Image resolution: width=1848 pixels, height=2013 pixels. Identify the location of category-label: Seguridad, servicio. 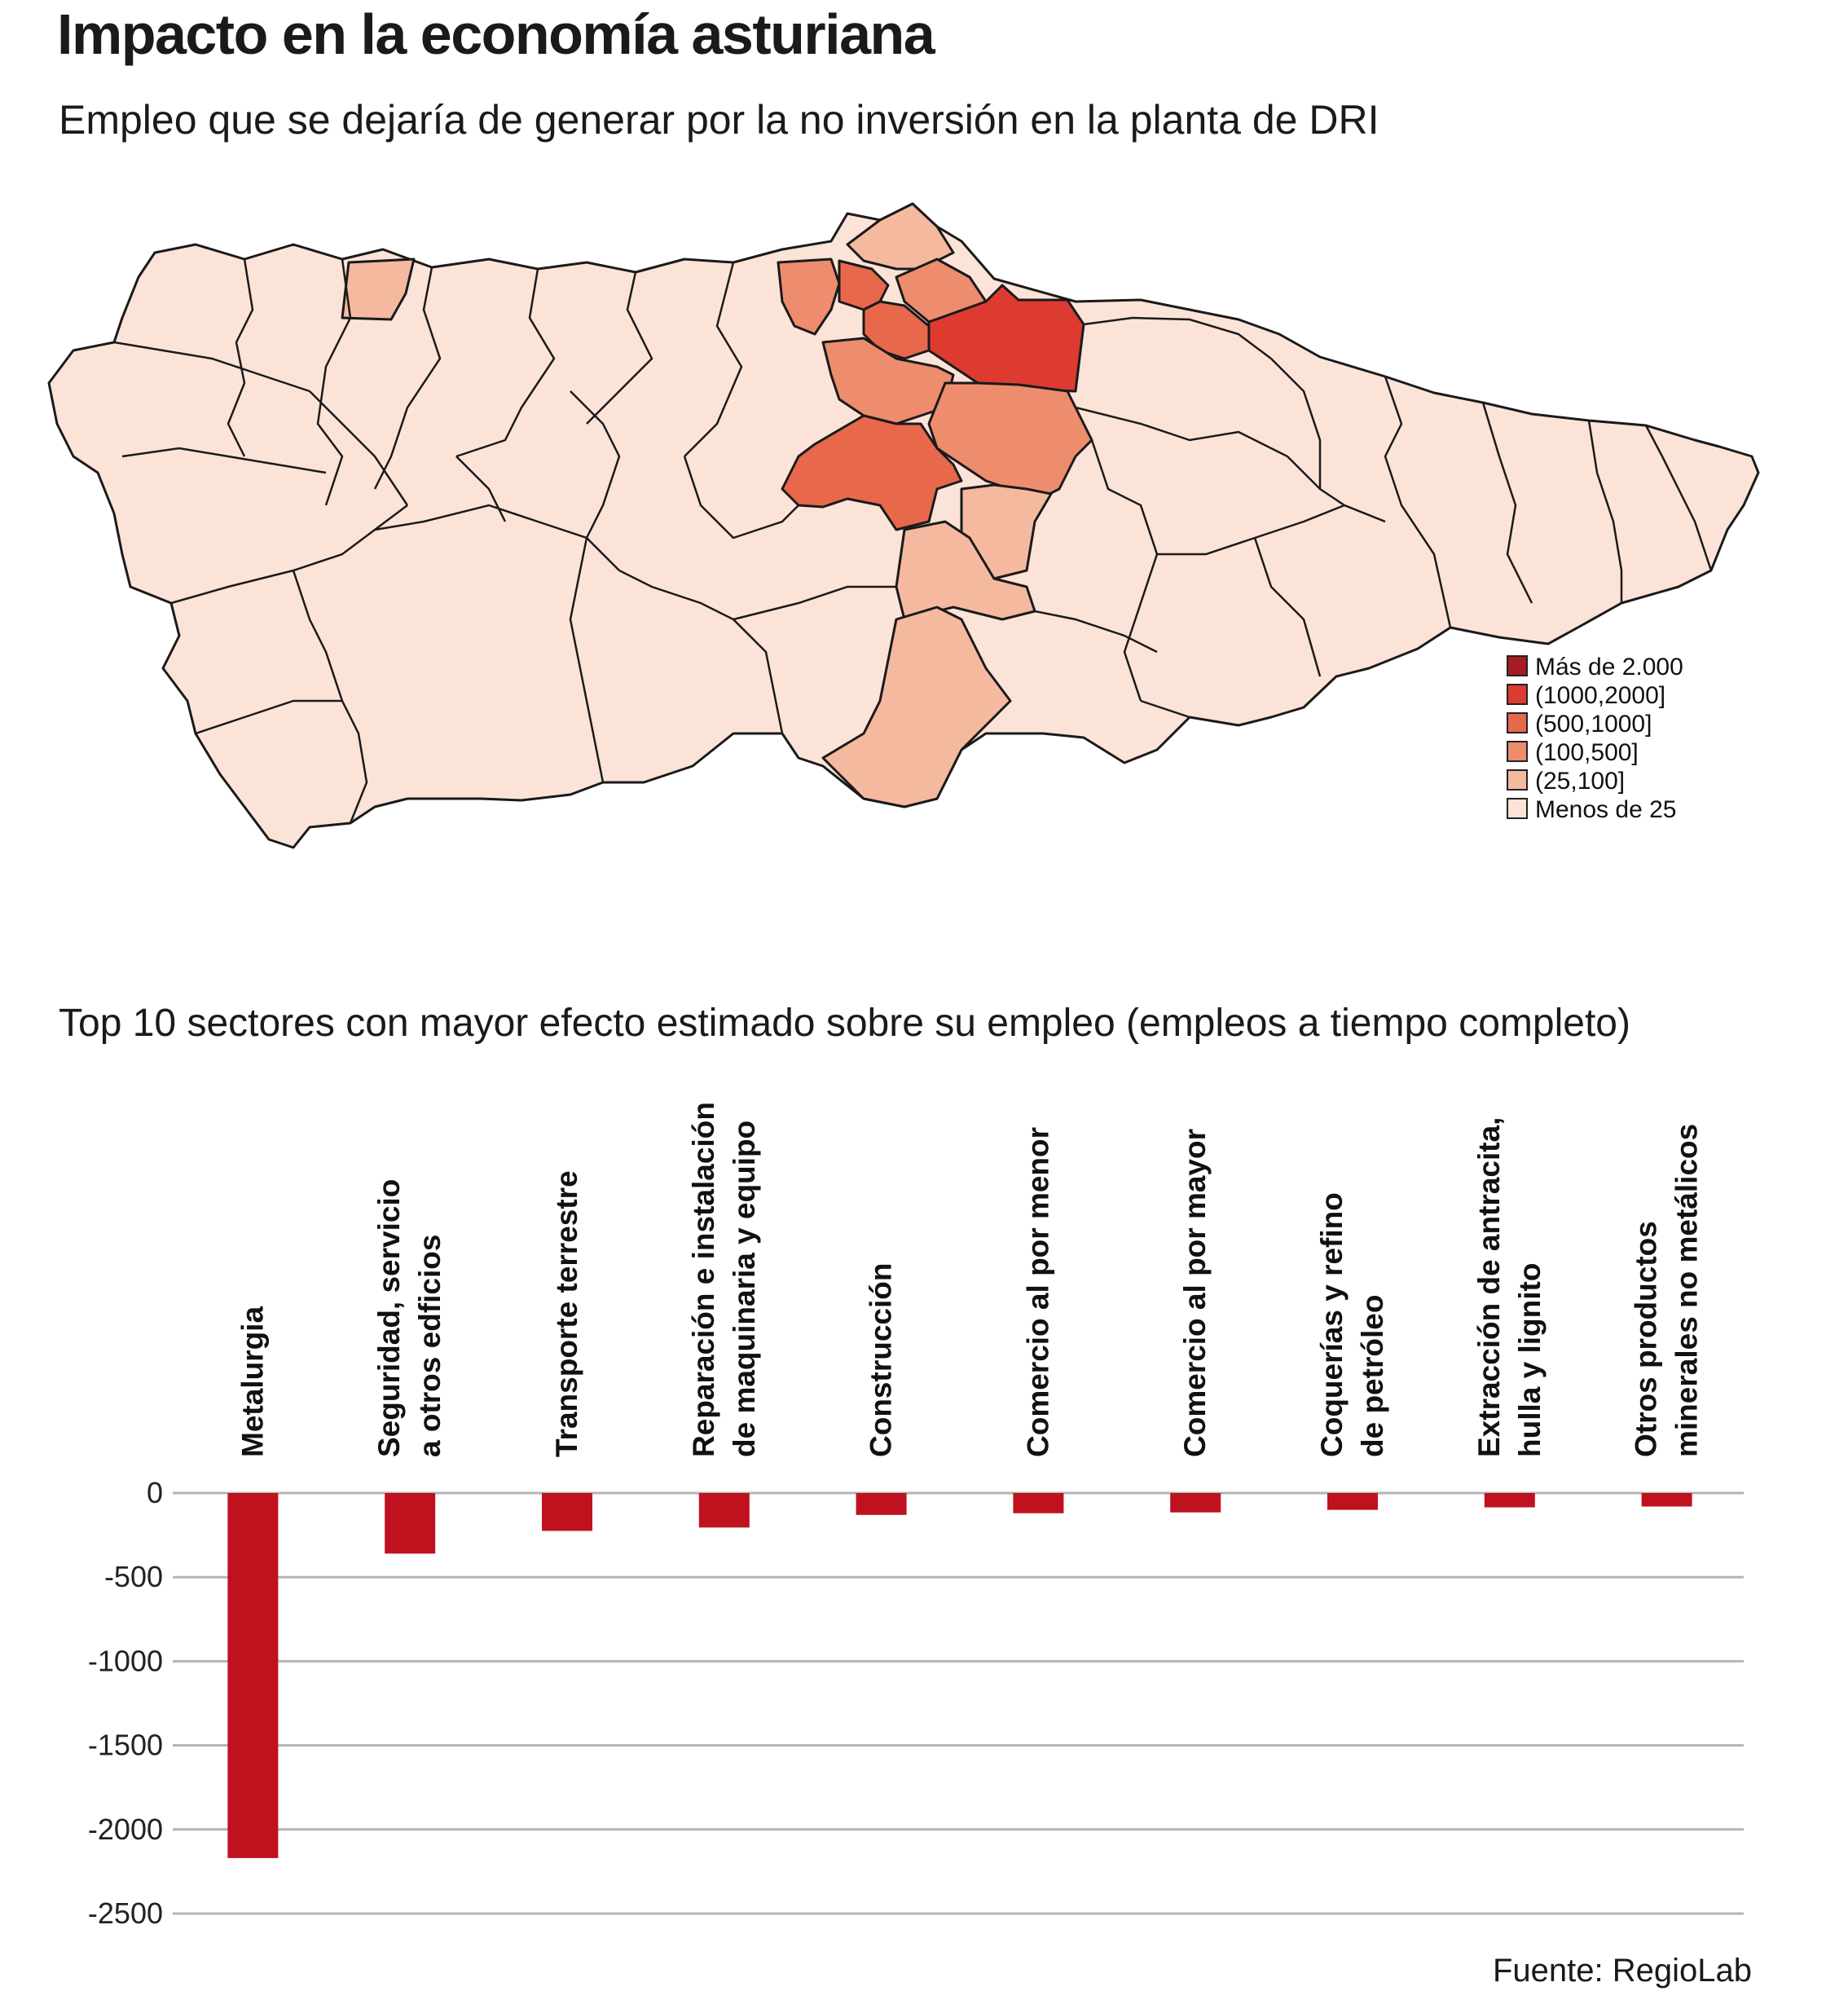
(389, 1318).